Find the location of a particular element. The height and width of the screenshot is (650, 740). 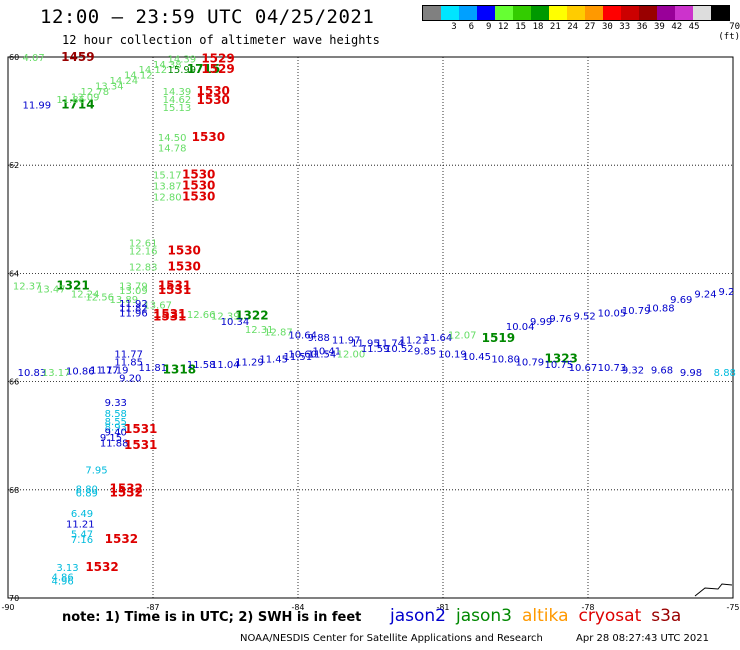

wave-height-label: 9.52 is located at coordinates (585, 316).